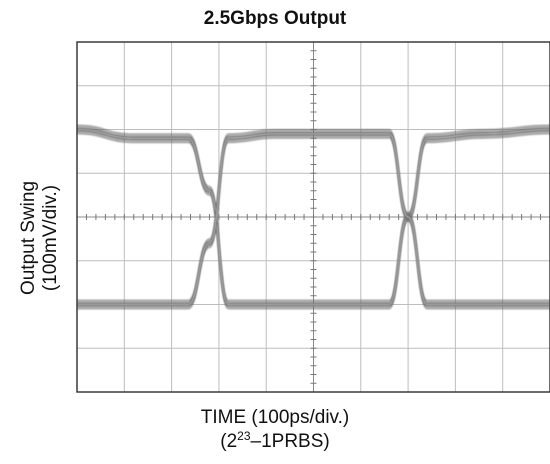 The width and height of the screenshot is (550, 464). I want to click on x-axis-label: TIME (100ps/div.) (223–1PRBS), so click(275, 430).